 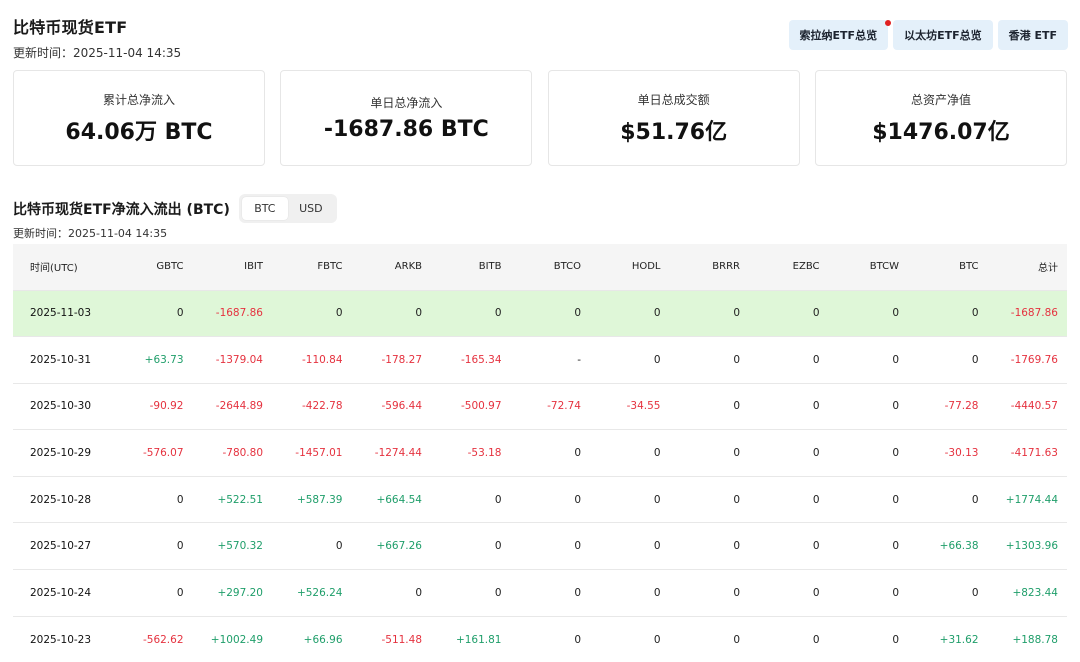 I want to click on card-label: 累计总净流入, so click(x=138, y=99).